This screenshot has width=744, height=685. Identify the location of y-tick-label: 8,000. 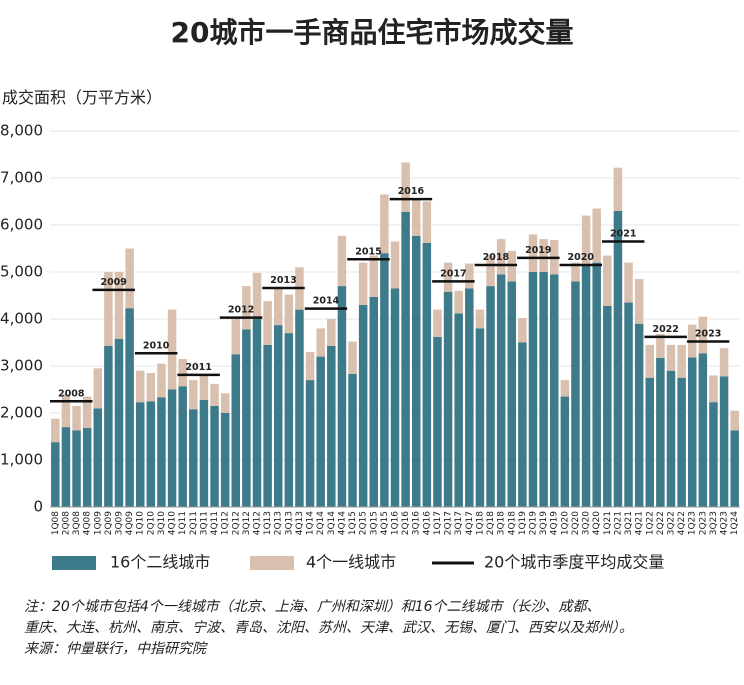
(21, 131).